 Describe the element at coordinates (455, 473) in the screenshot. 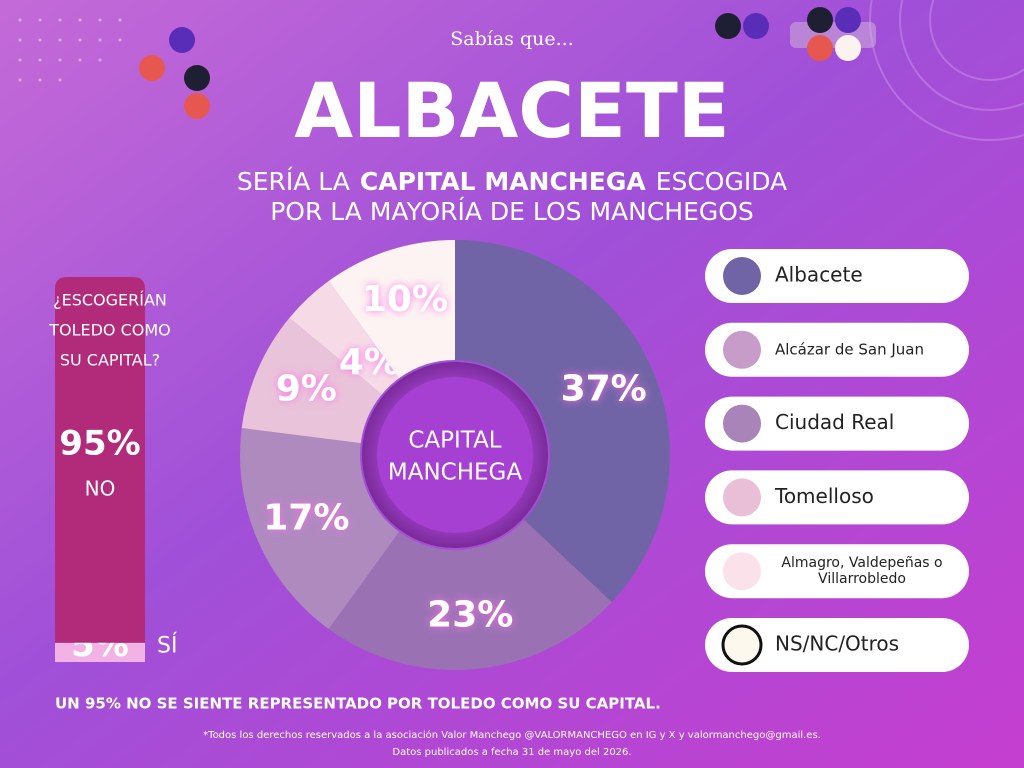

I see `center-label: MANCHEGA` at that location.